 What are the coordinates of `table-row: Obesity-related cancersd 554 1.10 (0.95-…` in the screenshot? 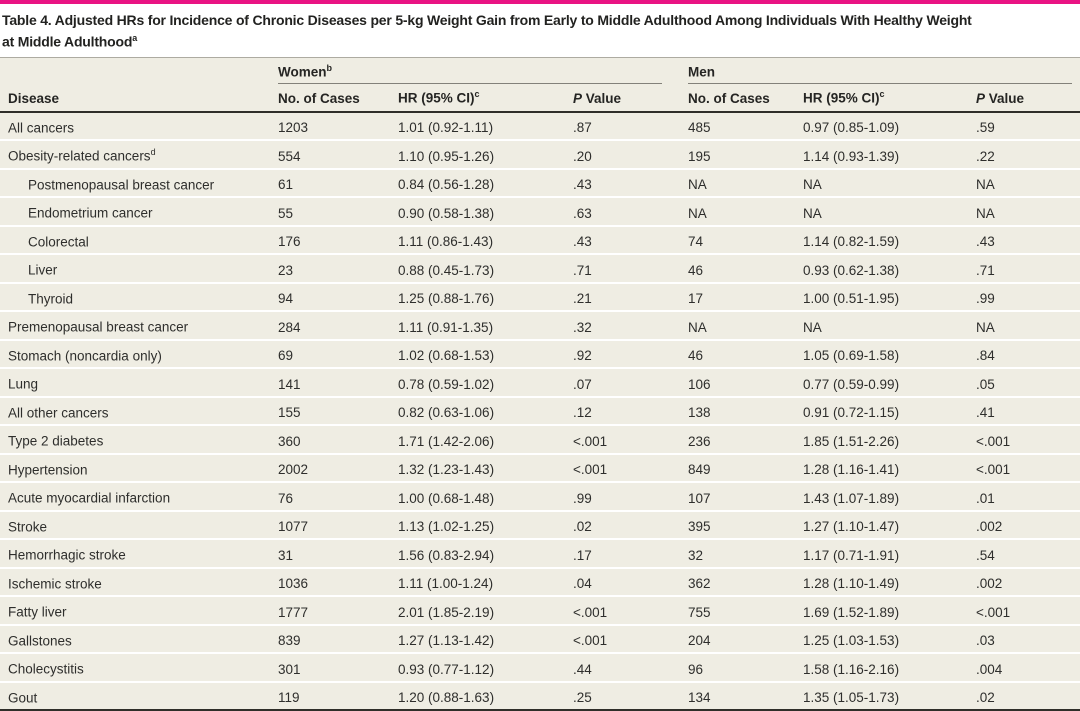 It's located at (540, 154).